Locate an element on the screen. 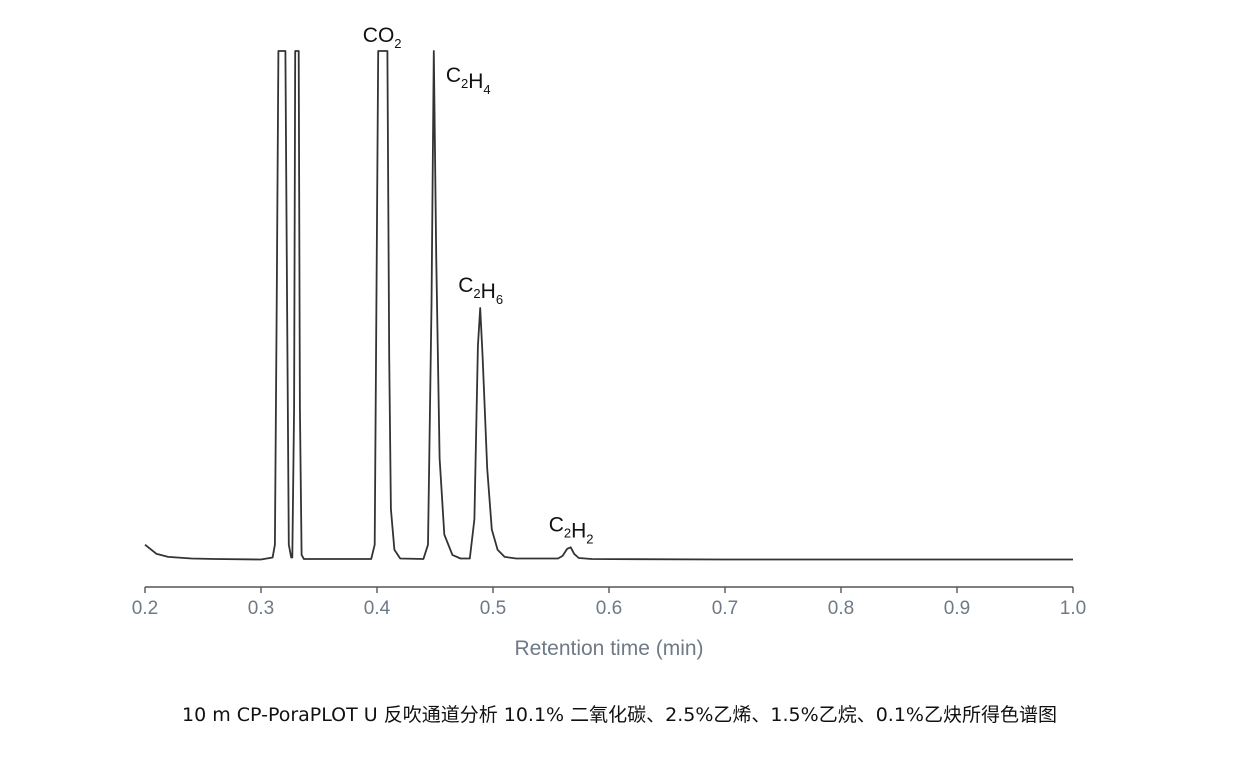 This screenshot has width=1239, height=779. peak-label: C2H2 is located at coordinates (571, 529).